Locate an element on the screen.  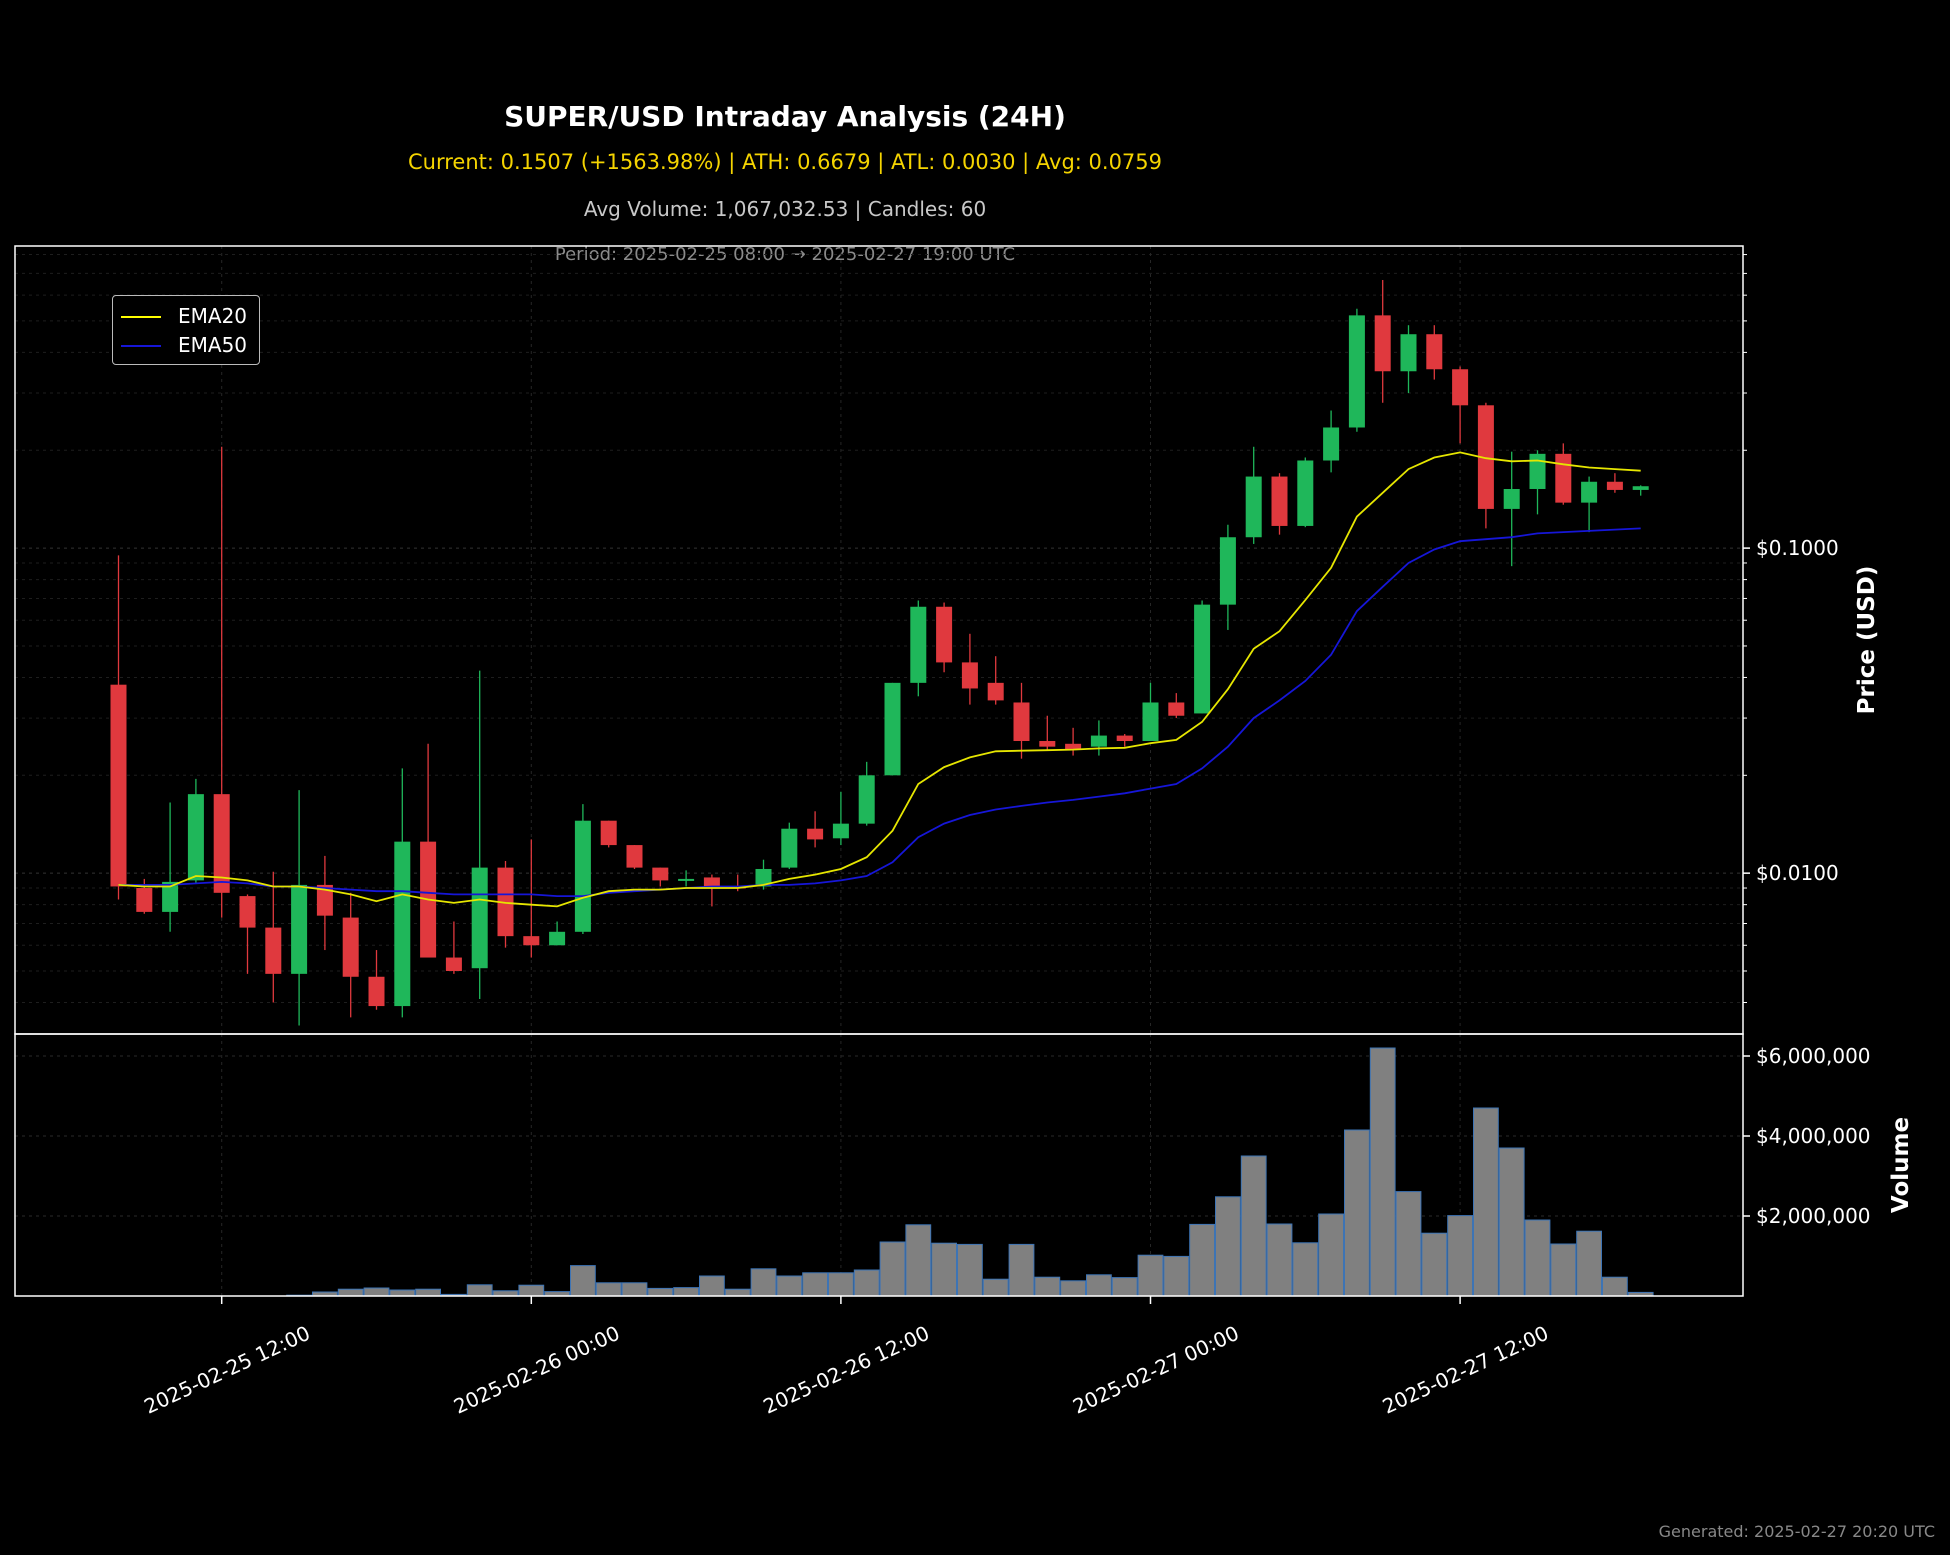
volume-axis-label: Volume is located at coordinates (1901, 1165).